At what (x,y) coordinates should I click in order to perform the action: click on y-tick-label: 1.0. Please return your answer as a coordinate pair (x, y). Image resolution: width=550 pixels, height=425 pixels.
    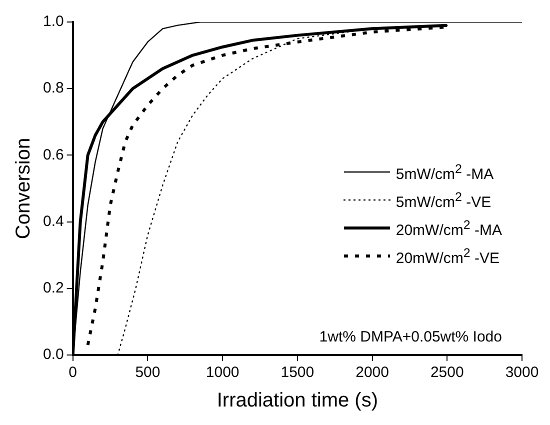
    Looking at the image, I should click on (53, 21).